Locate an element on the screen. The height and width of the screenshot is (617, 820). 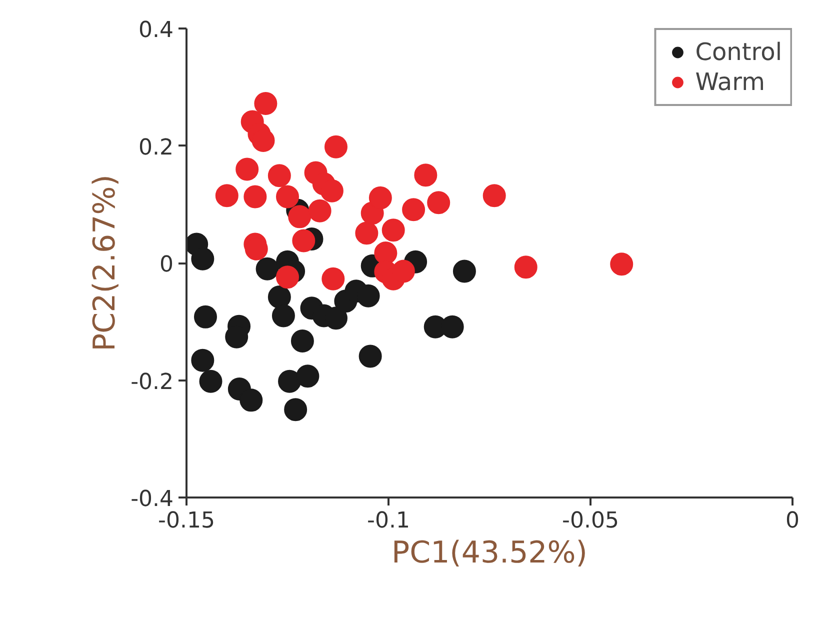
legend-label: Warm is located at coordinates (730, 82).